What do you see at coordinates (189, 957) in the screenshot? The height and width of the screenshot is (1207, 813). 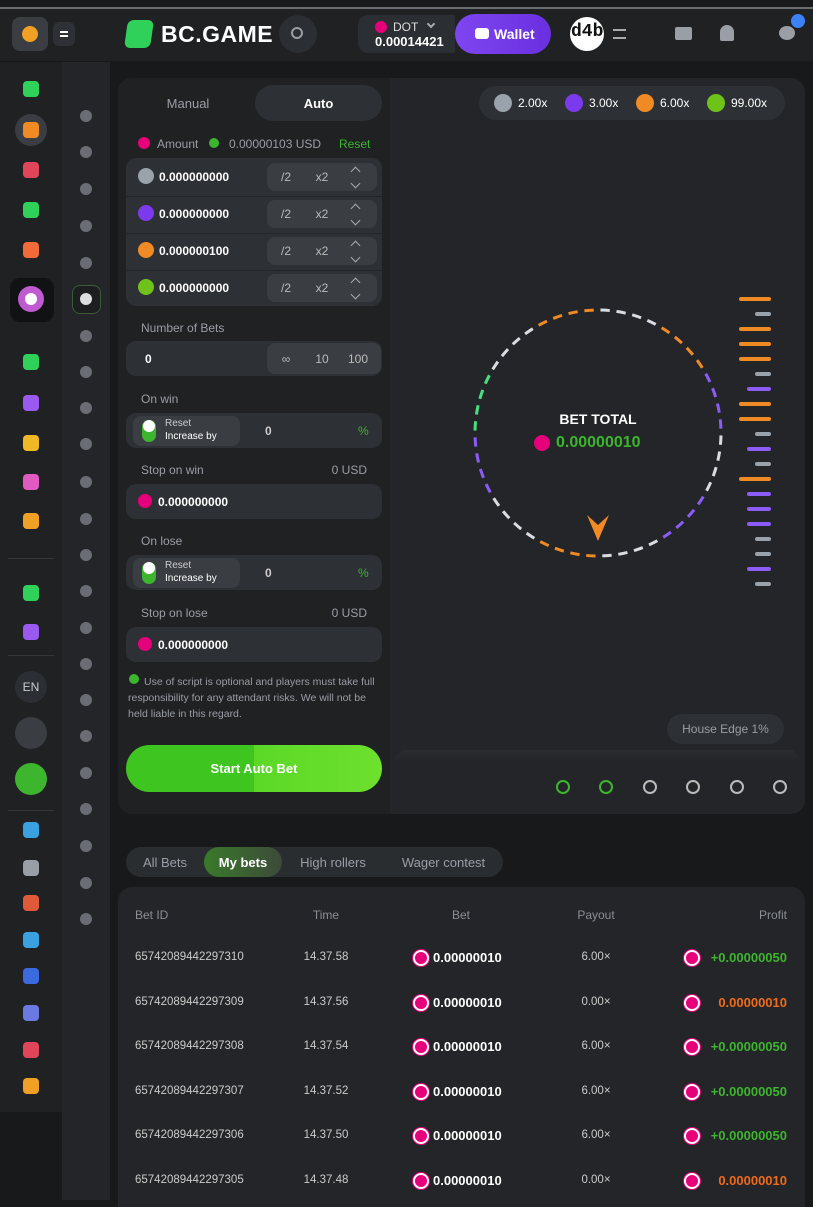 I see `bet-id: 65742089442297310` at bounding box center [189, 957].